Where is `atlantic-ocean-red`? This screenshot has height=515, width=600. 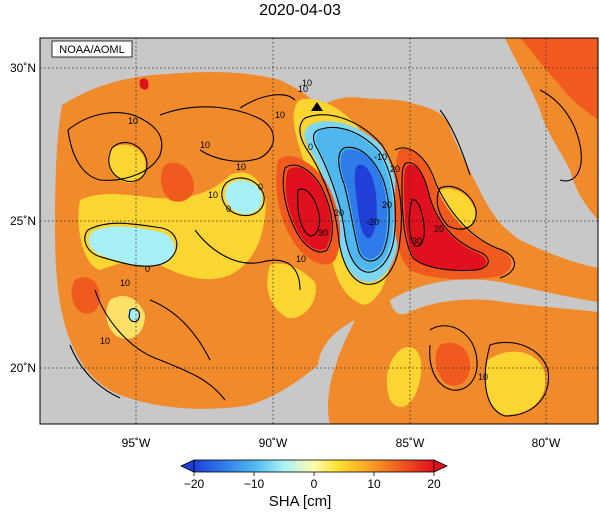
atlantic-ocean-red is located at coordinates (559, 79).